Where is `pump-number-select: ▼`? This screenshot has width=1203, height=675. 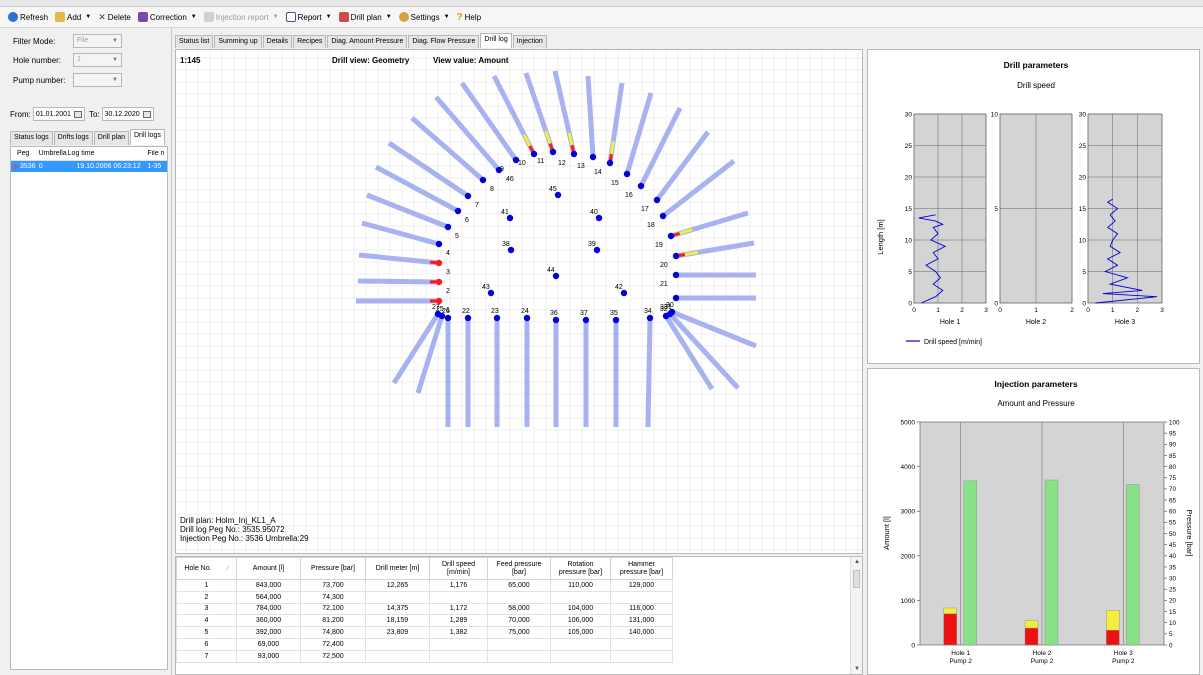
pump-number-select: ▼ is located at coordinates (97, 80).